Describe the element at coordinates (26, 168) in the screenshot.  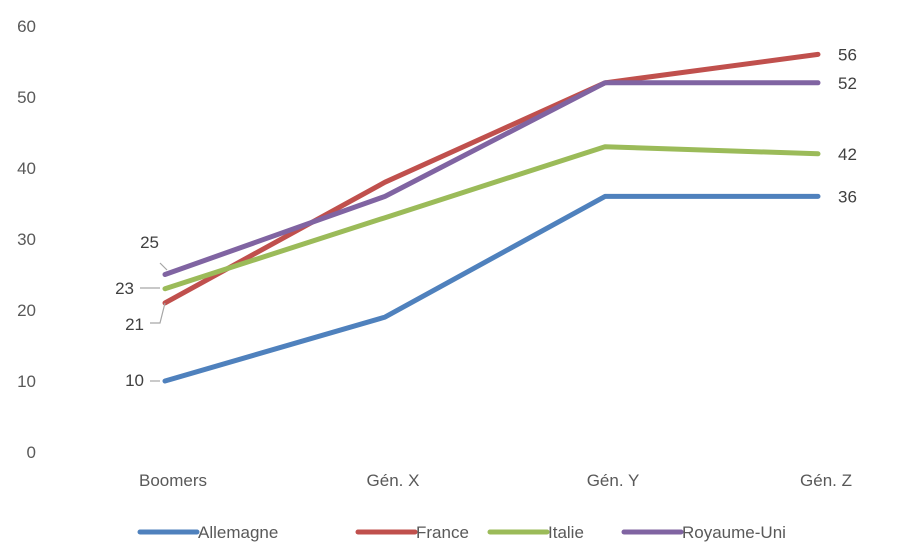
I see `y-tick-label: 40` at that location.